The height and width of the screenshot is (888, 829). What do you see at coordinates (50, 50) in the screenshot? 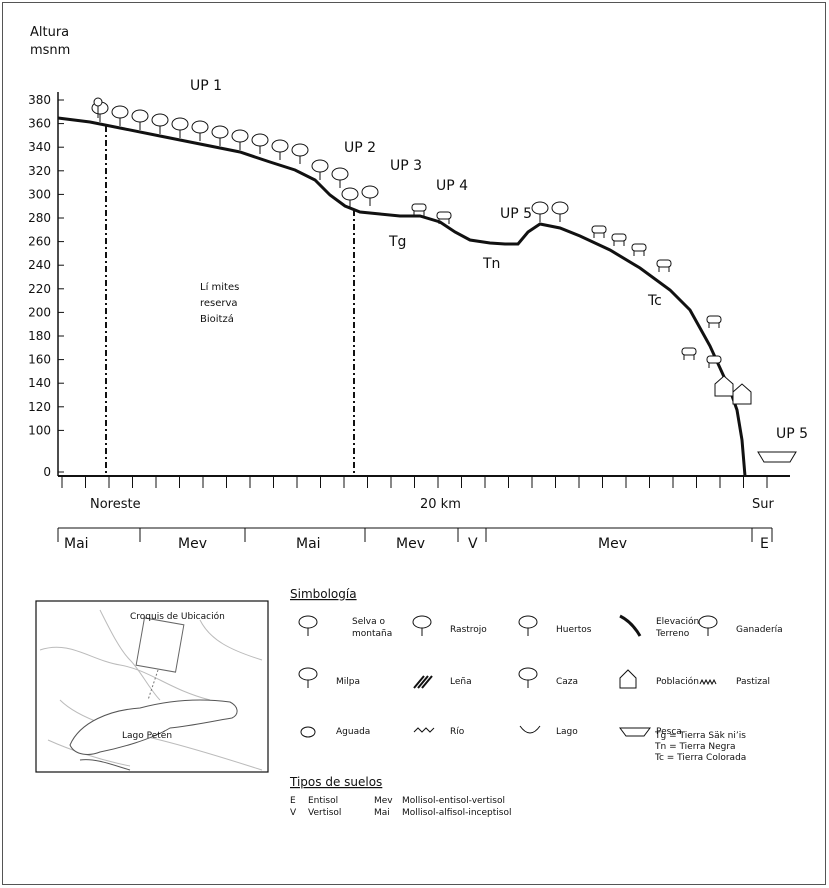
I see `y-axis-title-line2: msnm` at bounding box center [50, 50].